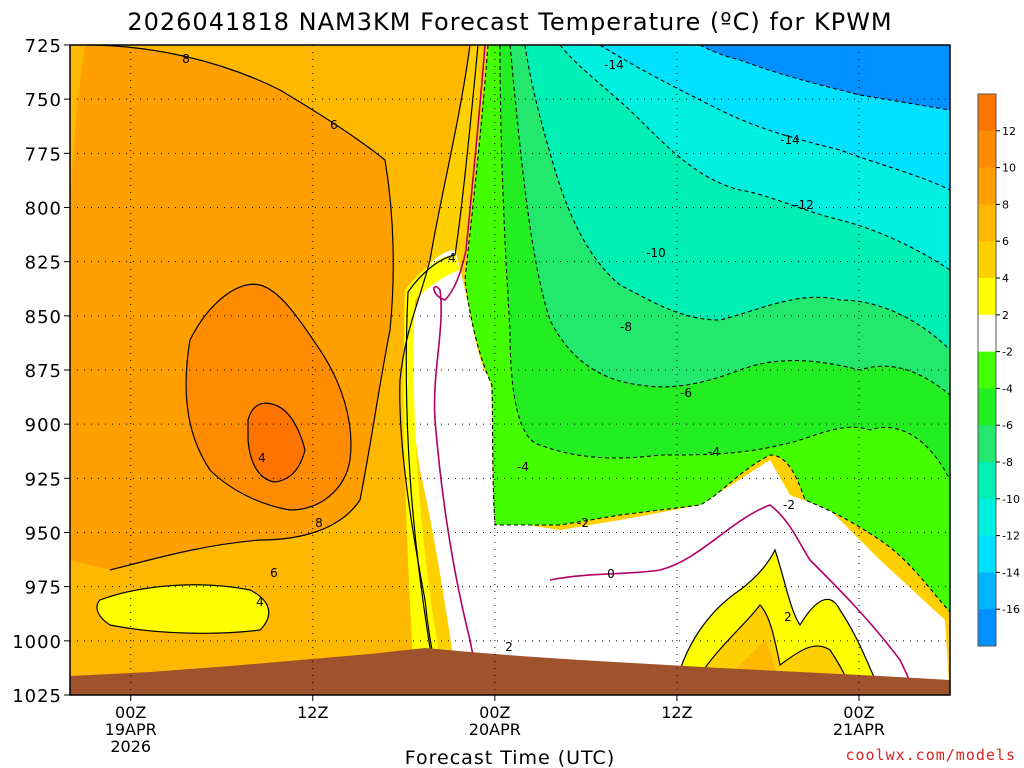  What do you see at coordinates (1011, 609) in the screenshot?
I see `colorbar-tick-label: -16` at bounding box center [1011, 609].